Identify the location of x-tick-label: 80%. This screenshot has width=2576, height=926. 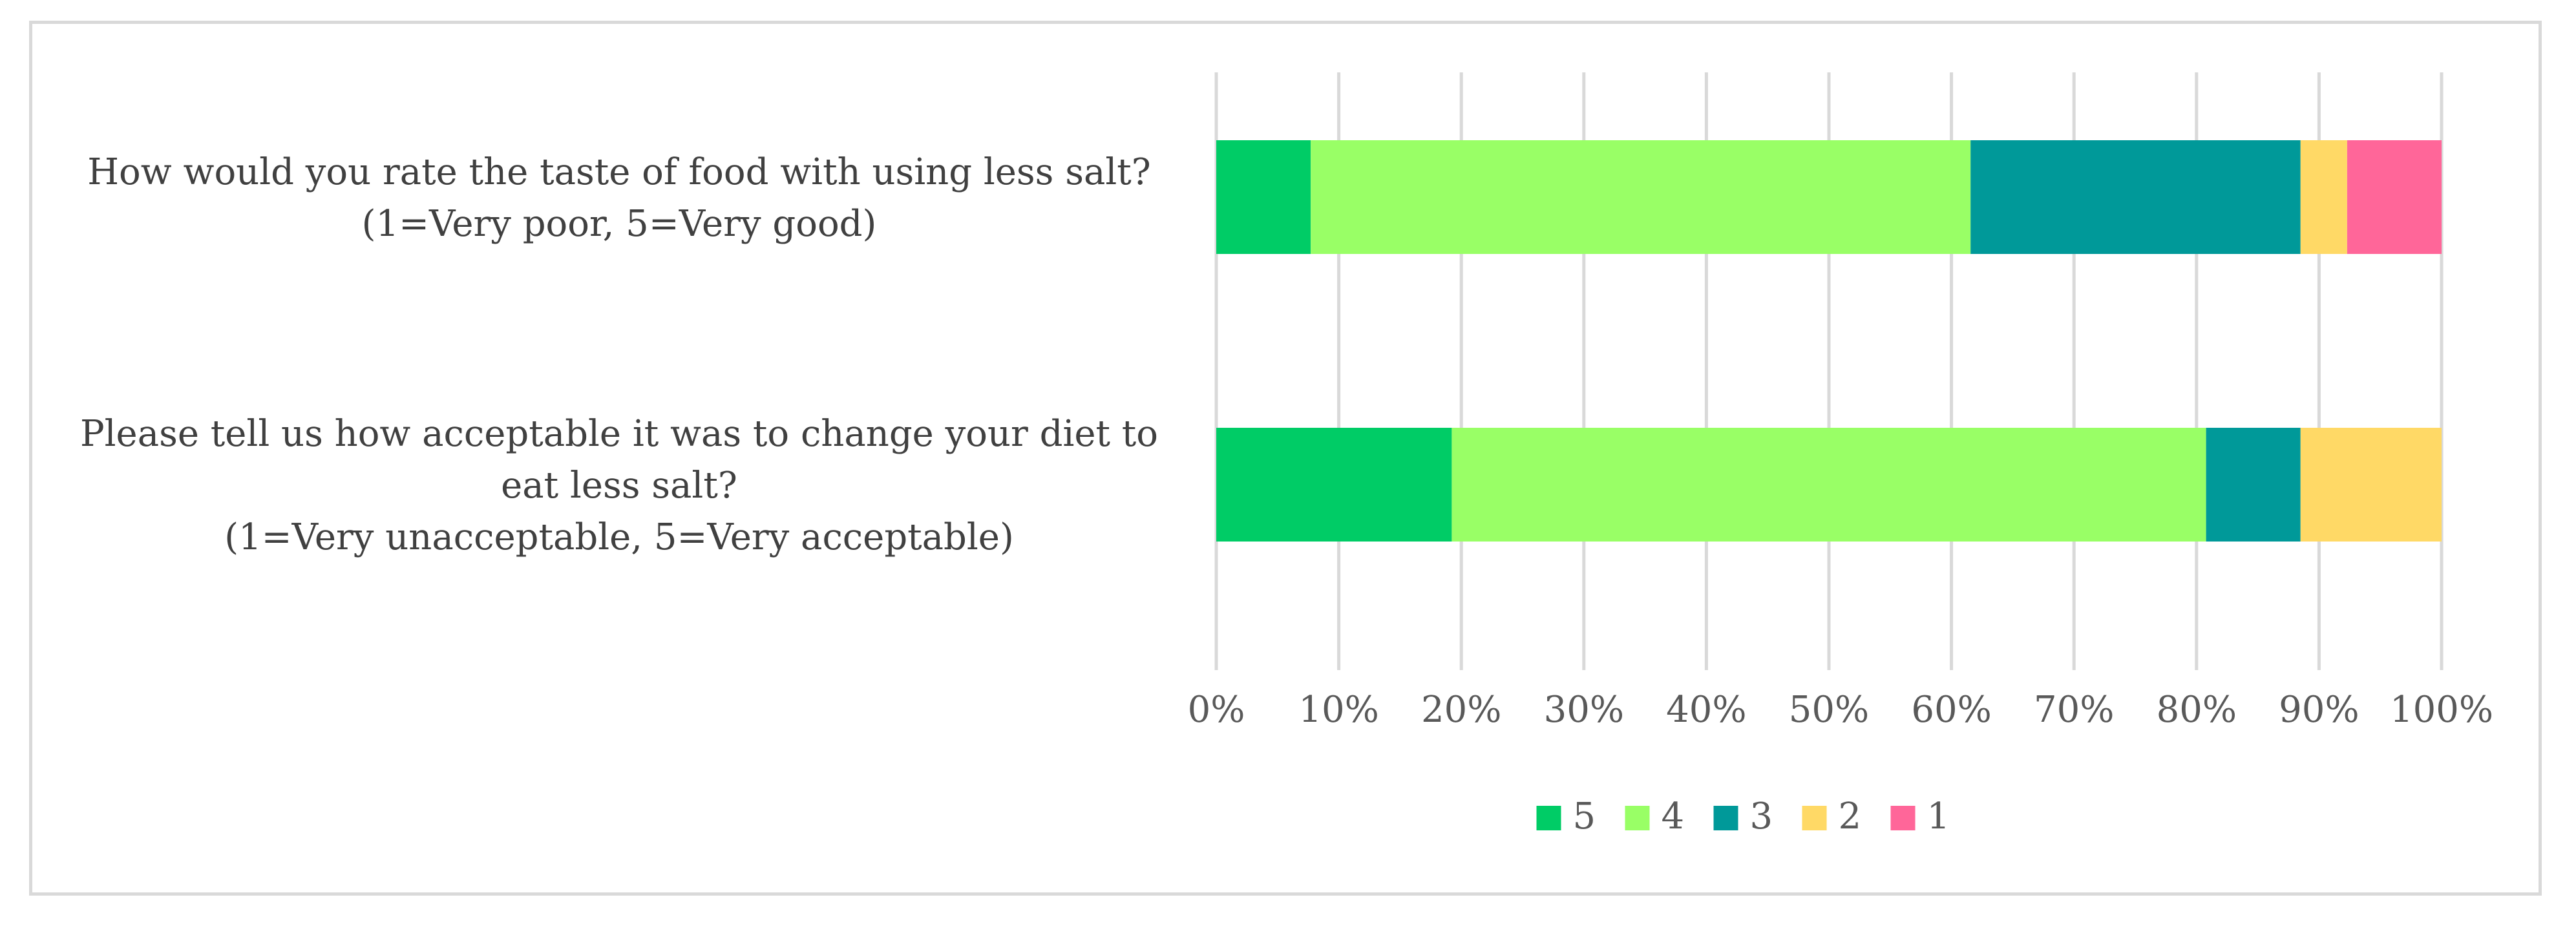
(2197, 710).